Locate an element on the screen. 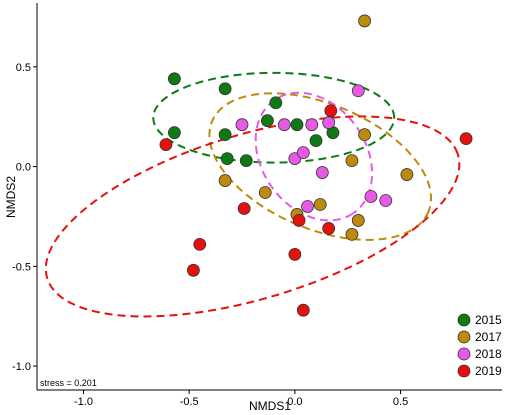 This screenshot has width=505, height=415. legend-marker-2015 is located at coordinates (464, 320).